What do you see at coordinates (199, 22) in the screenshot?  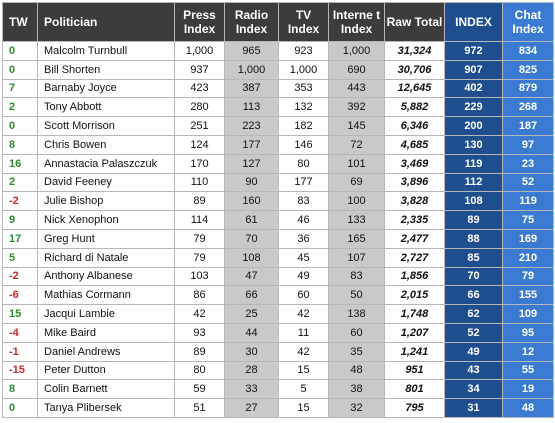 I see `header-press-index: Press Index` at bounding box center [199, 22].